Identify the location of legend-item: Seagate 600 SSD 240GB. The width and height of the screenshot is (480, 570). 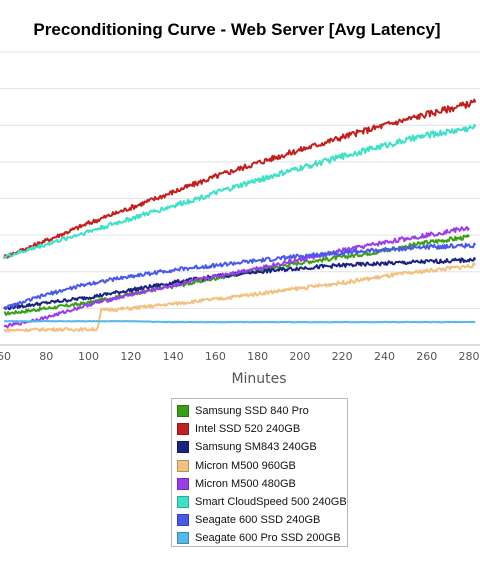
(262, 520).